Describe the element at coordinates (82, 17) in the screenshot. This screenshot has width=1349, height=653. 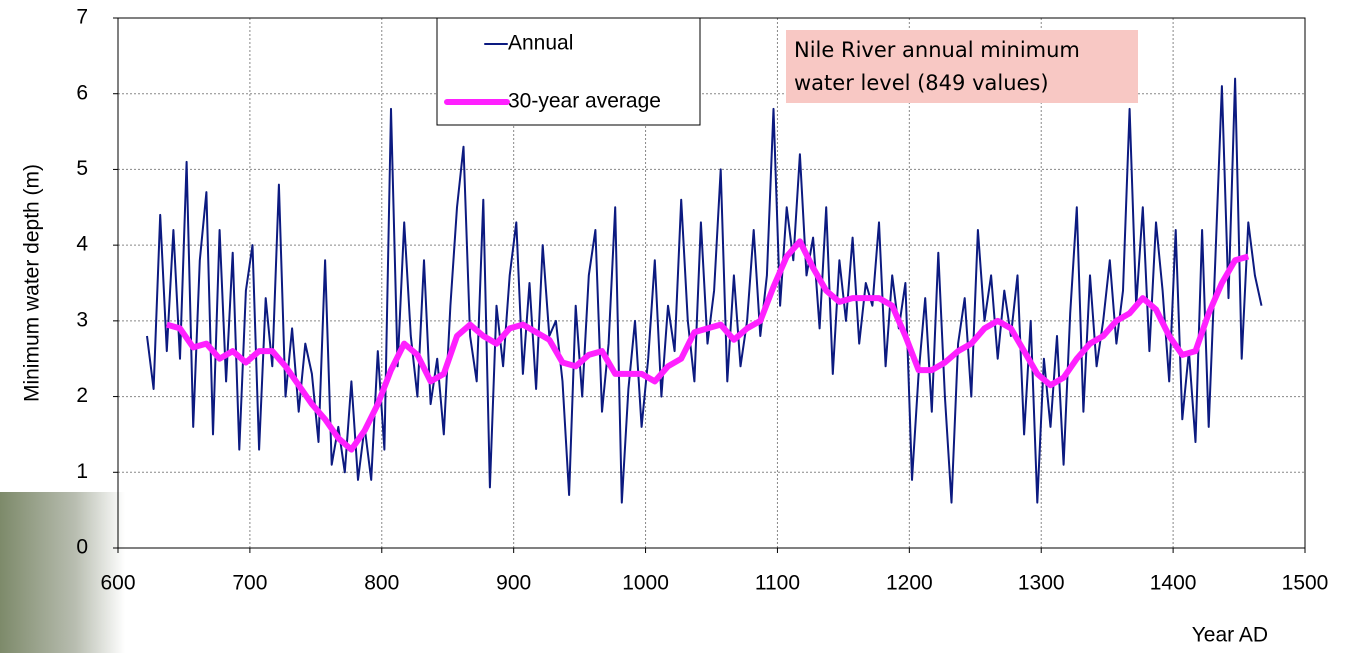
I see `y-tick-label: 7` at that location.